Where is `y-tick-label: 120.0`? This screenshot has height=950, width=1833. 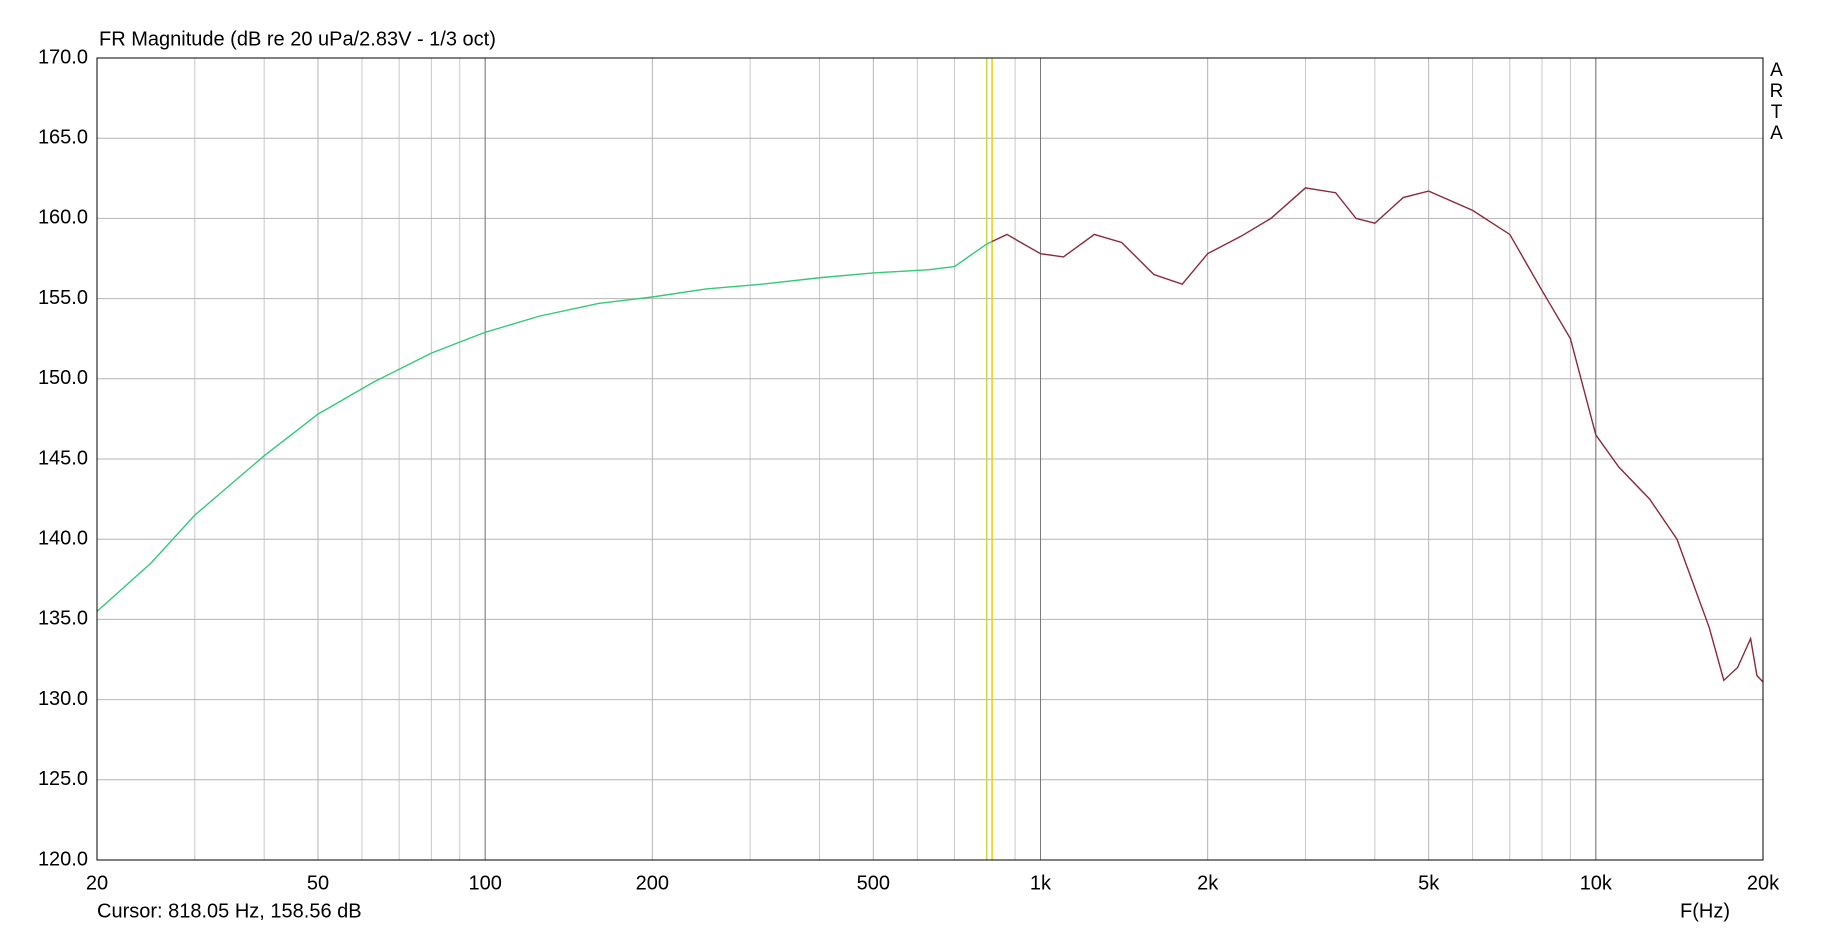
y-tick-label: 120.0 is located at coordinates (63, 859).